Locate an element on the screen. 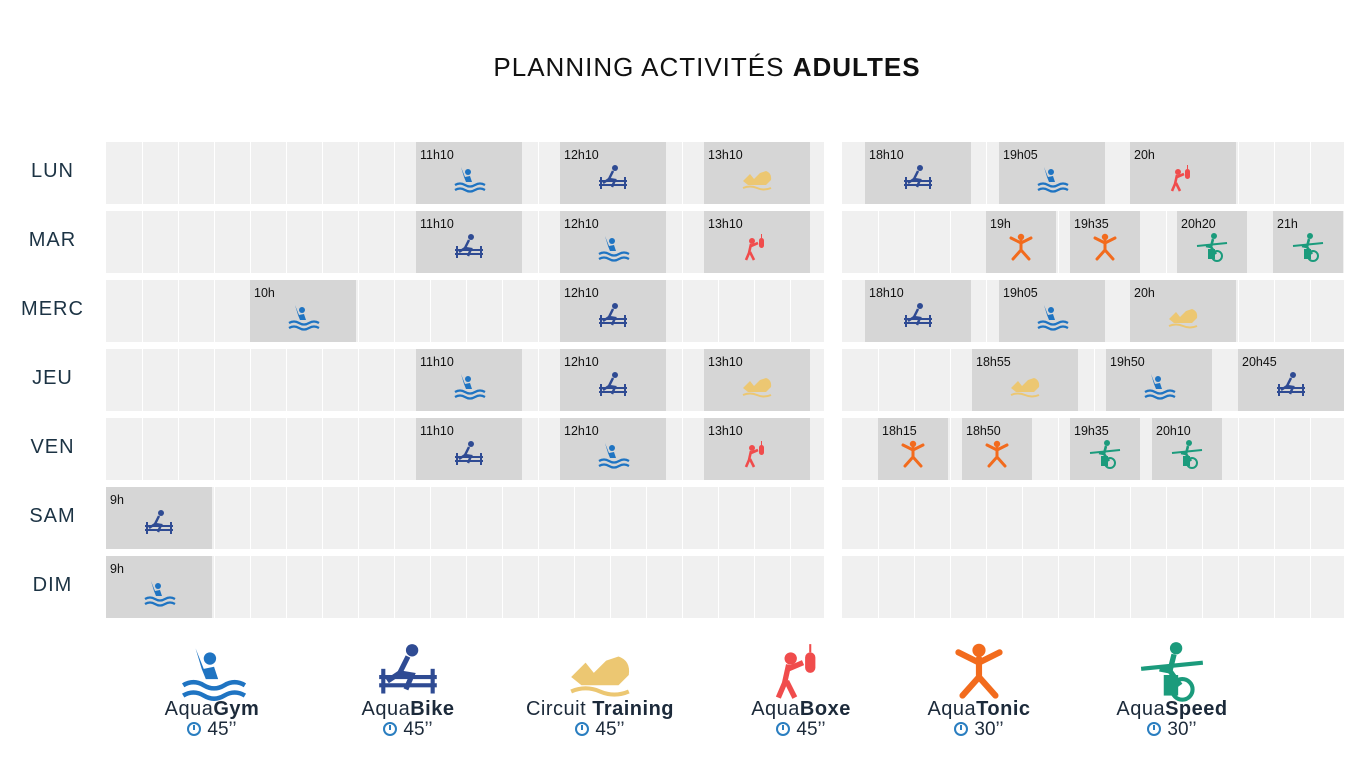 The height and width of the screenshot is (768, 1366). row-segment-pm is located at coordinates (1093, 518).